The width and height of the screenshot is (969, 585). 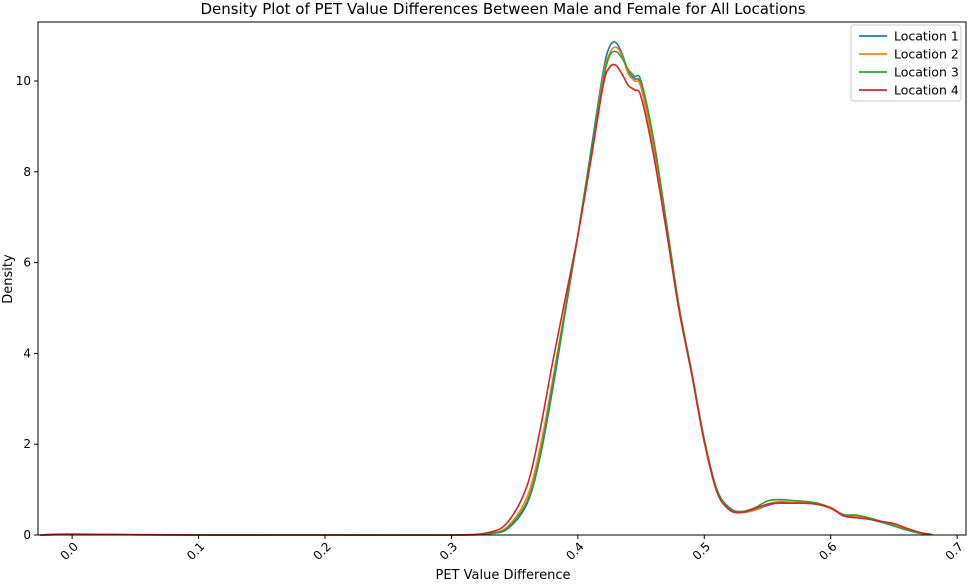 I want to click on x-tick-label: 0.5, so click(x=701, y=550).